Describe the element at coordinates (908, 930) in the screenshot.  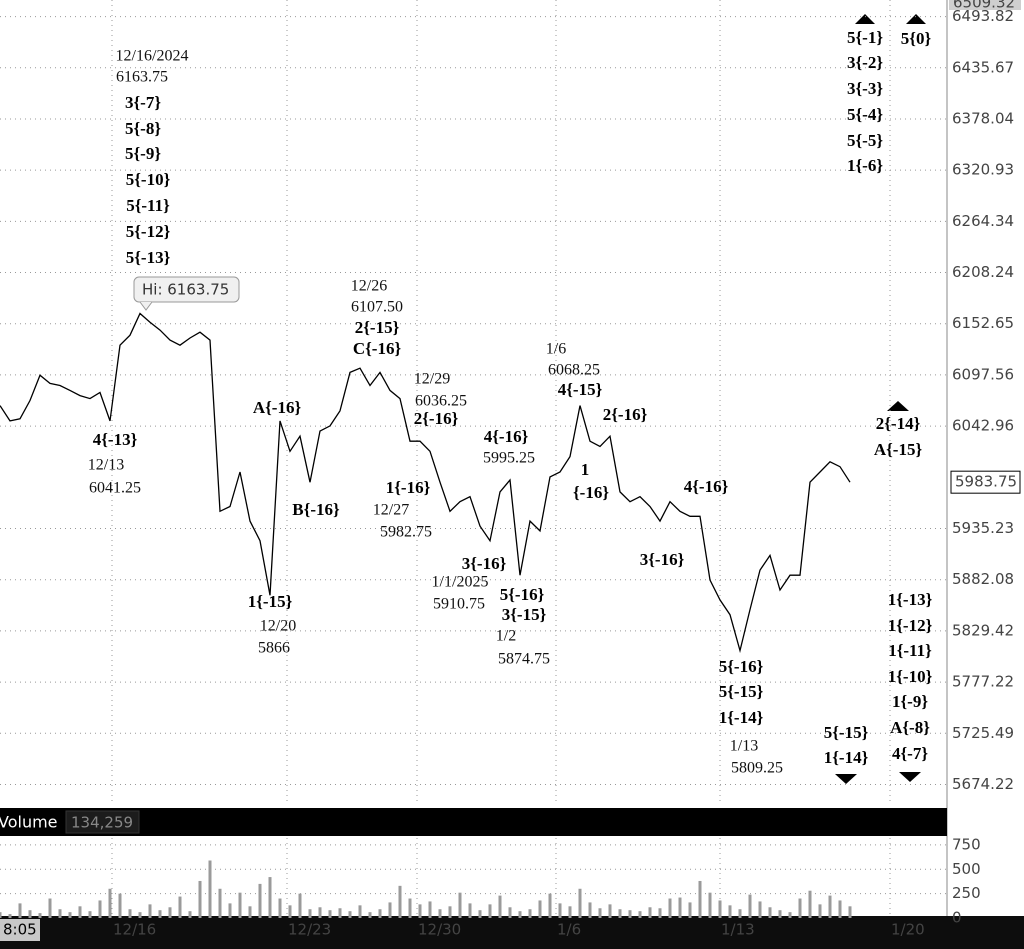
I see `x-tick-label: 1/20` at that location.